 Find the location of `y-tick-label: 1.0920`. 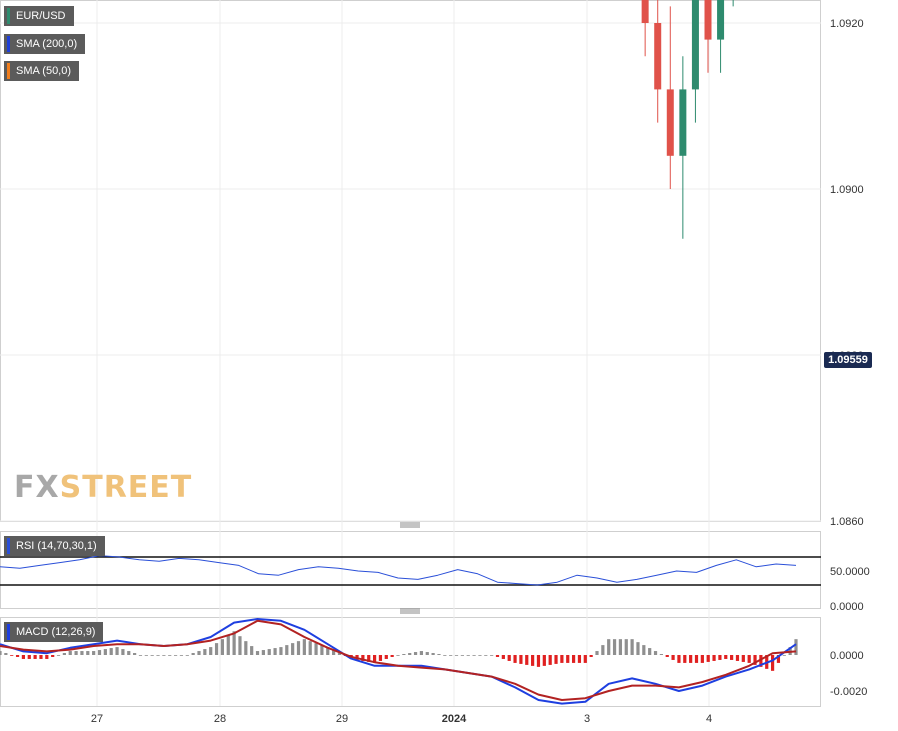

y-tick-label: 1.0920 is located at coordinates (847, 24).